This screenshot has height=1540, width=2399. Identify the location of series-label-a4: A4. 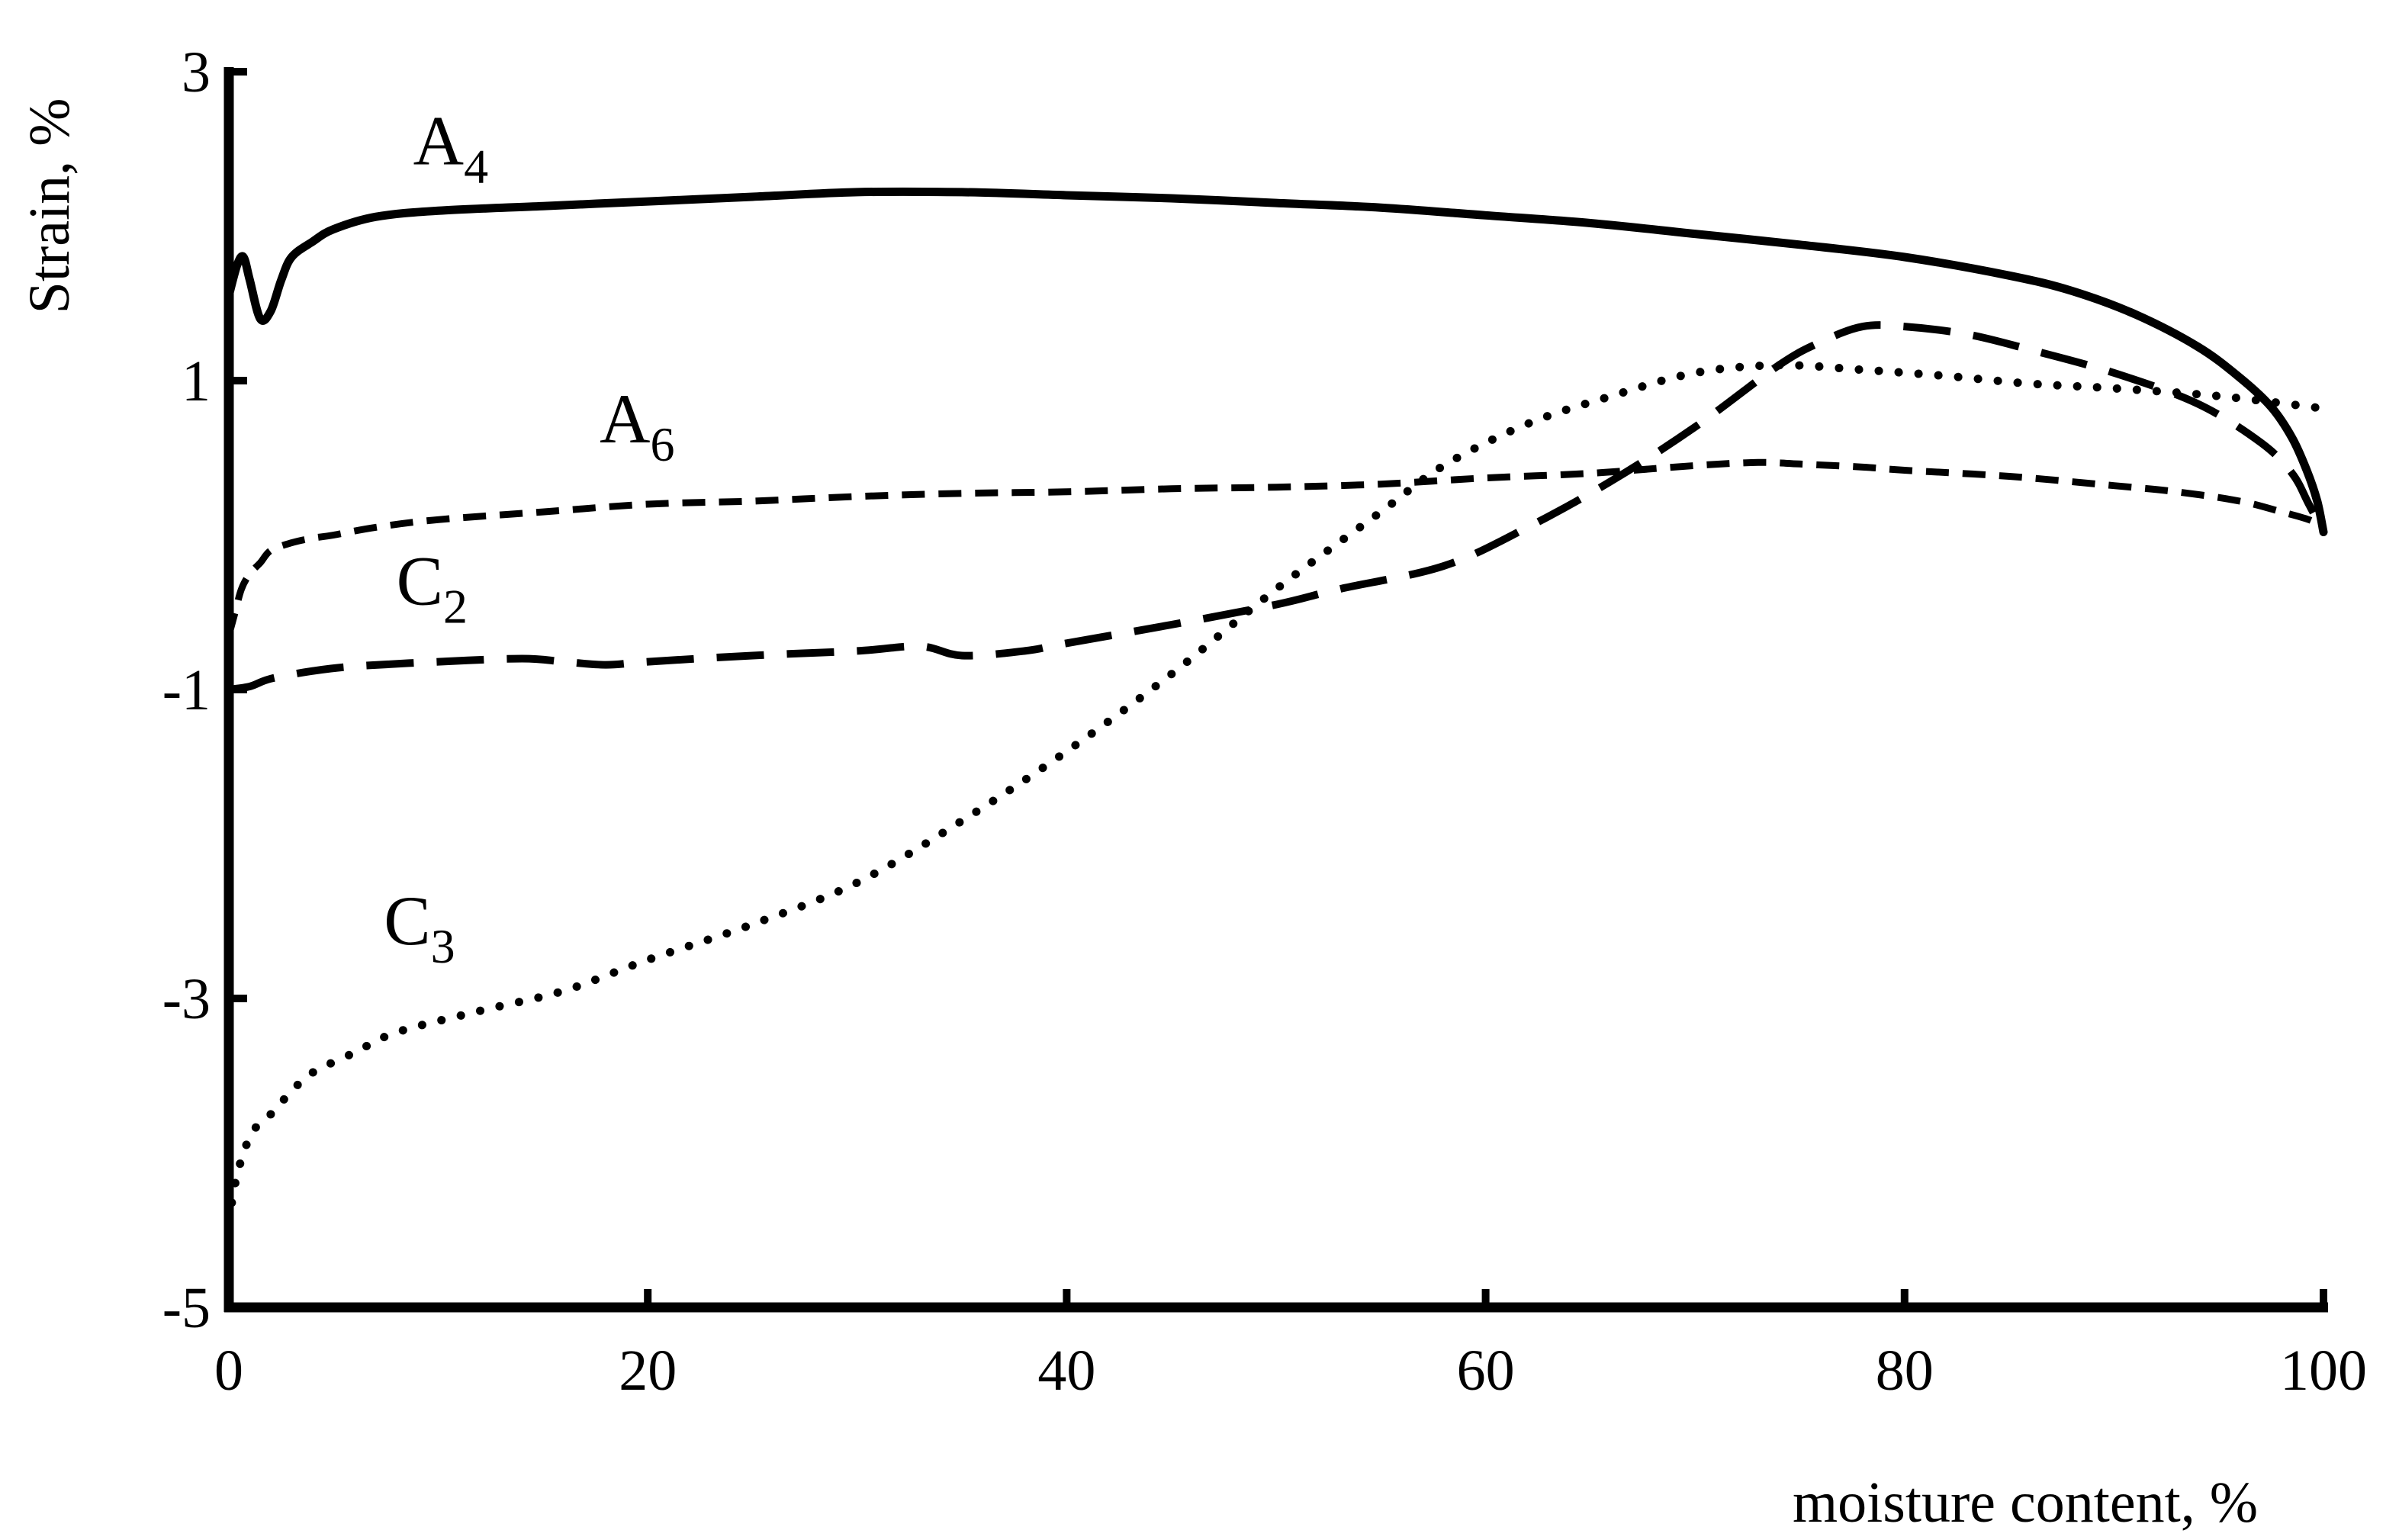
(451, 148).